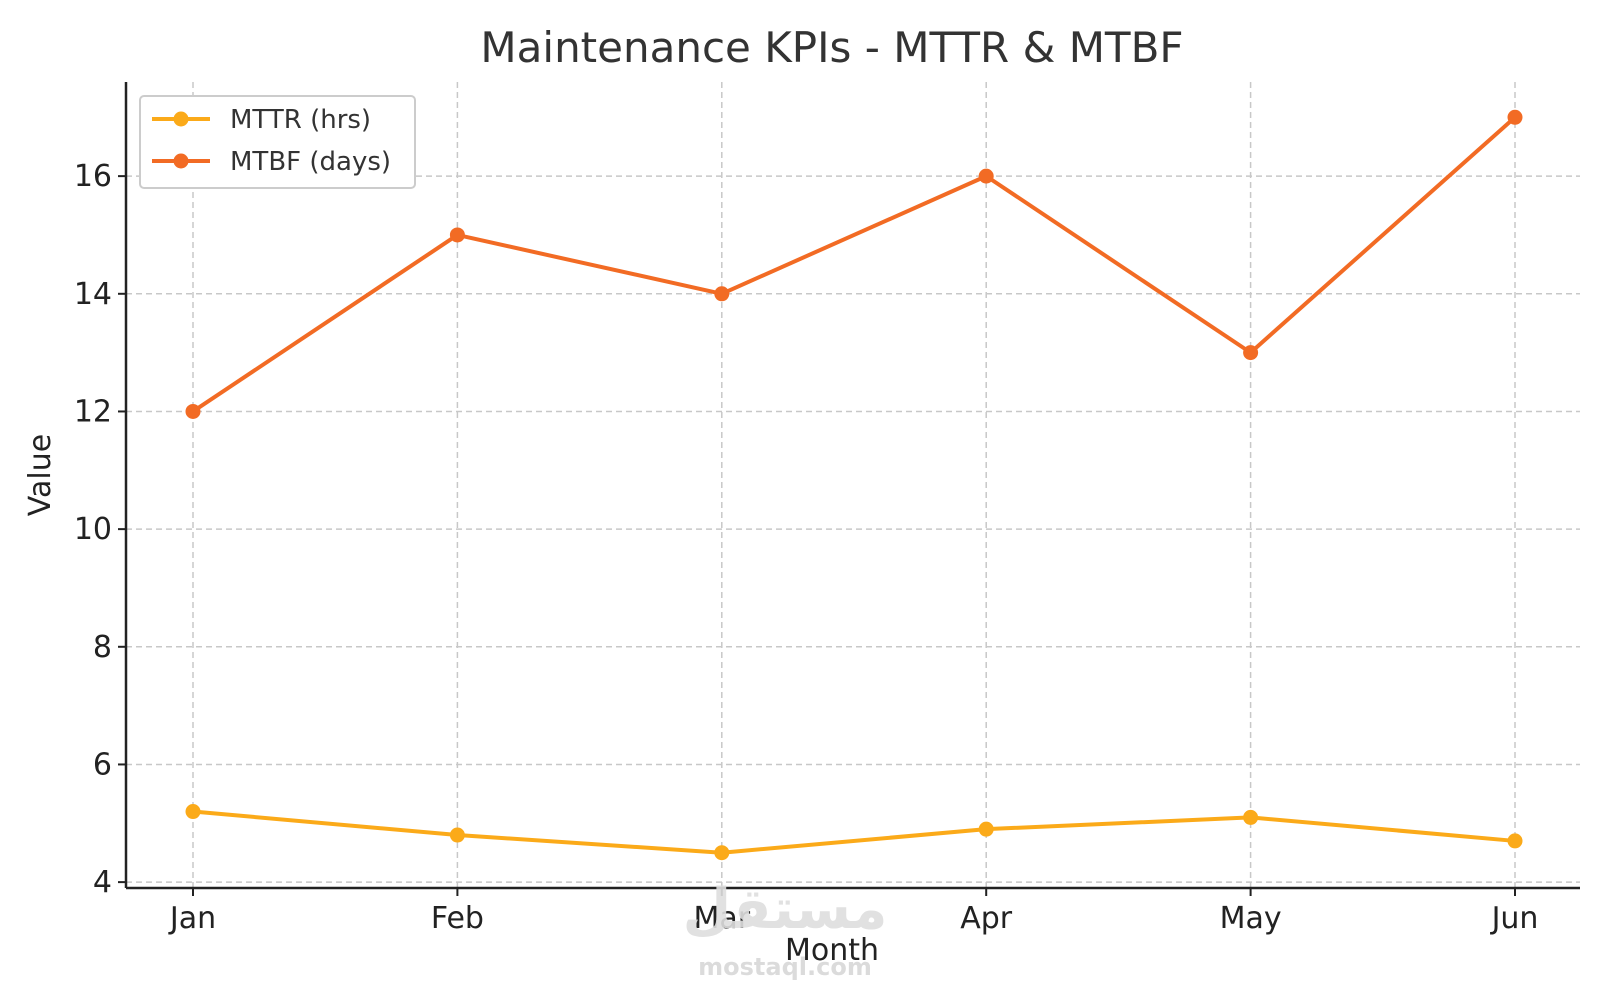 The image size is (1600, 1000). Describe the element at coordinates (93, 176) in the screenshot. I see `y-tick-label: 16` at that location.